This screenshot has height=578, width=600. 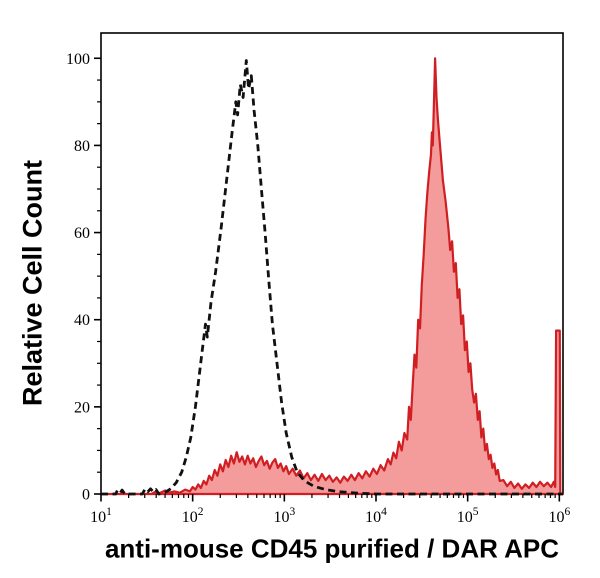 I want to click on y-axis-tick-label: 40, so click(x=82, y=320).